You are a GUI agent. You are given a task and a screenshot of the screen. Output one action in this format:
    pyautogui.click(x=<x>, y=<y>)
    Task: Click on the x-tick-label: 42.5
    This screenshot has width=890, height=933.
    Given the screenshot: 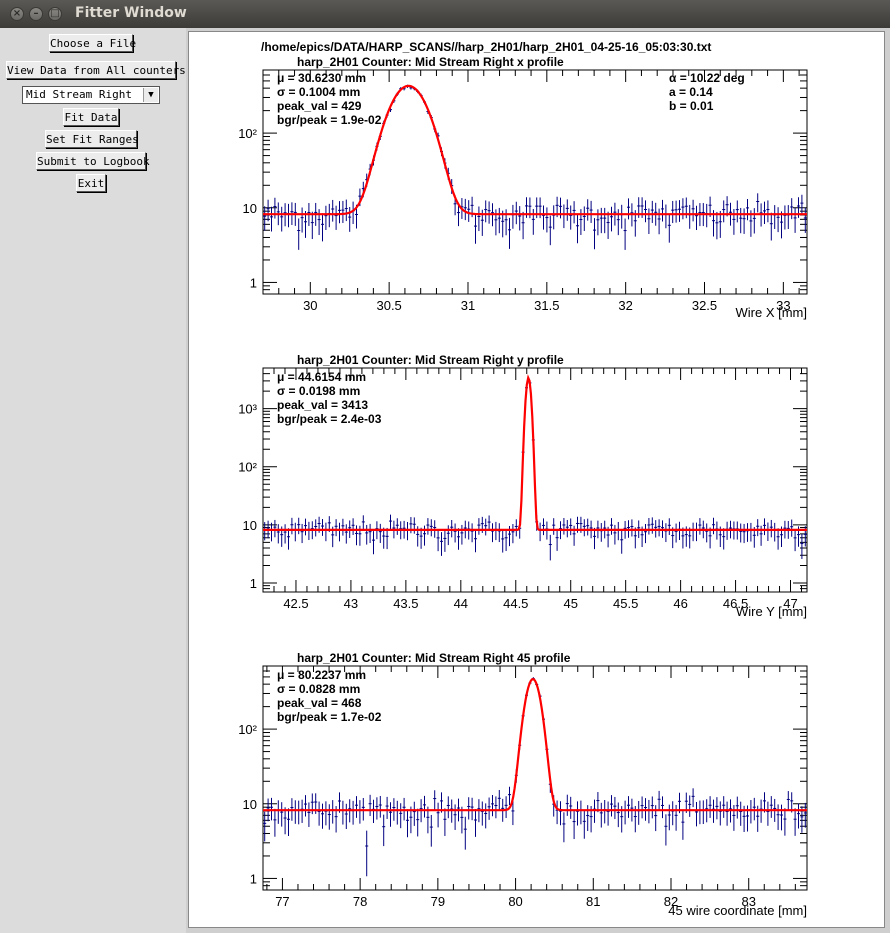 What is the action you would take?
    pyautogui.click(x=295, y=603)
    